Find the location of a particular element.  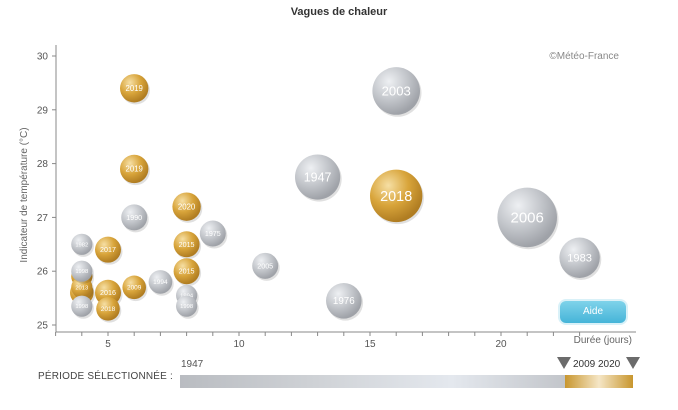

bubble-year-label: 1994 is located at coordinates (160, 282).